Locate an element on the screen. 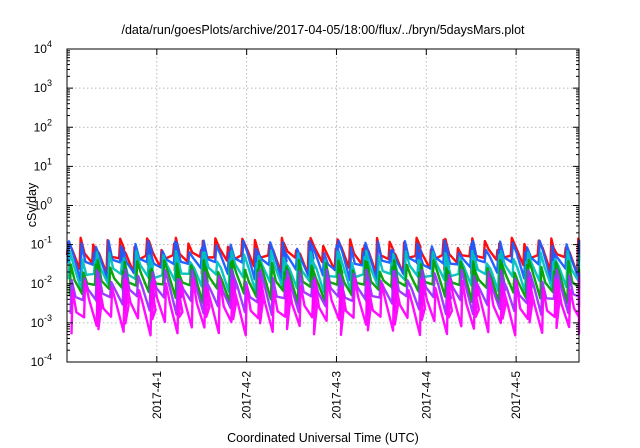 The height and width of the screenshot is (448, 640). y-tick-exponent: -1 is located at coordinates (48, 240).